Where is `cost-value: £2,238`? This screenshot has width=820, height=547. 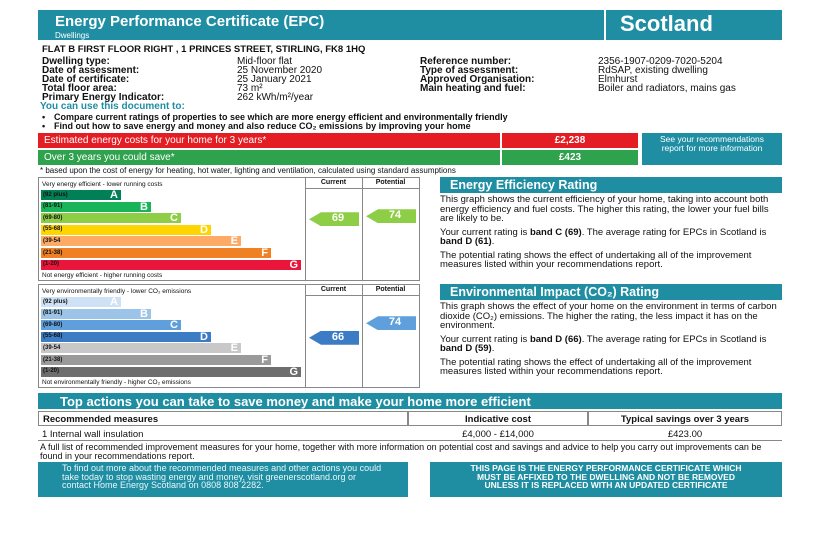
cost-value: £2,238 is located at coordinates (570, 140).